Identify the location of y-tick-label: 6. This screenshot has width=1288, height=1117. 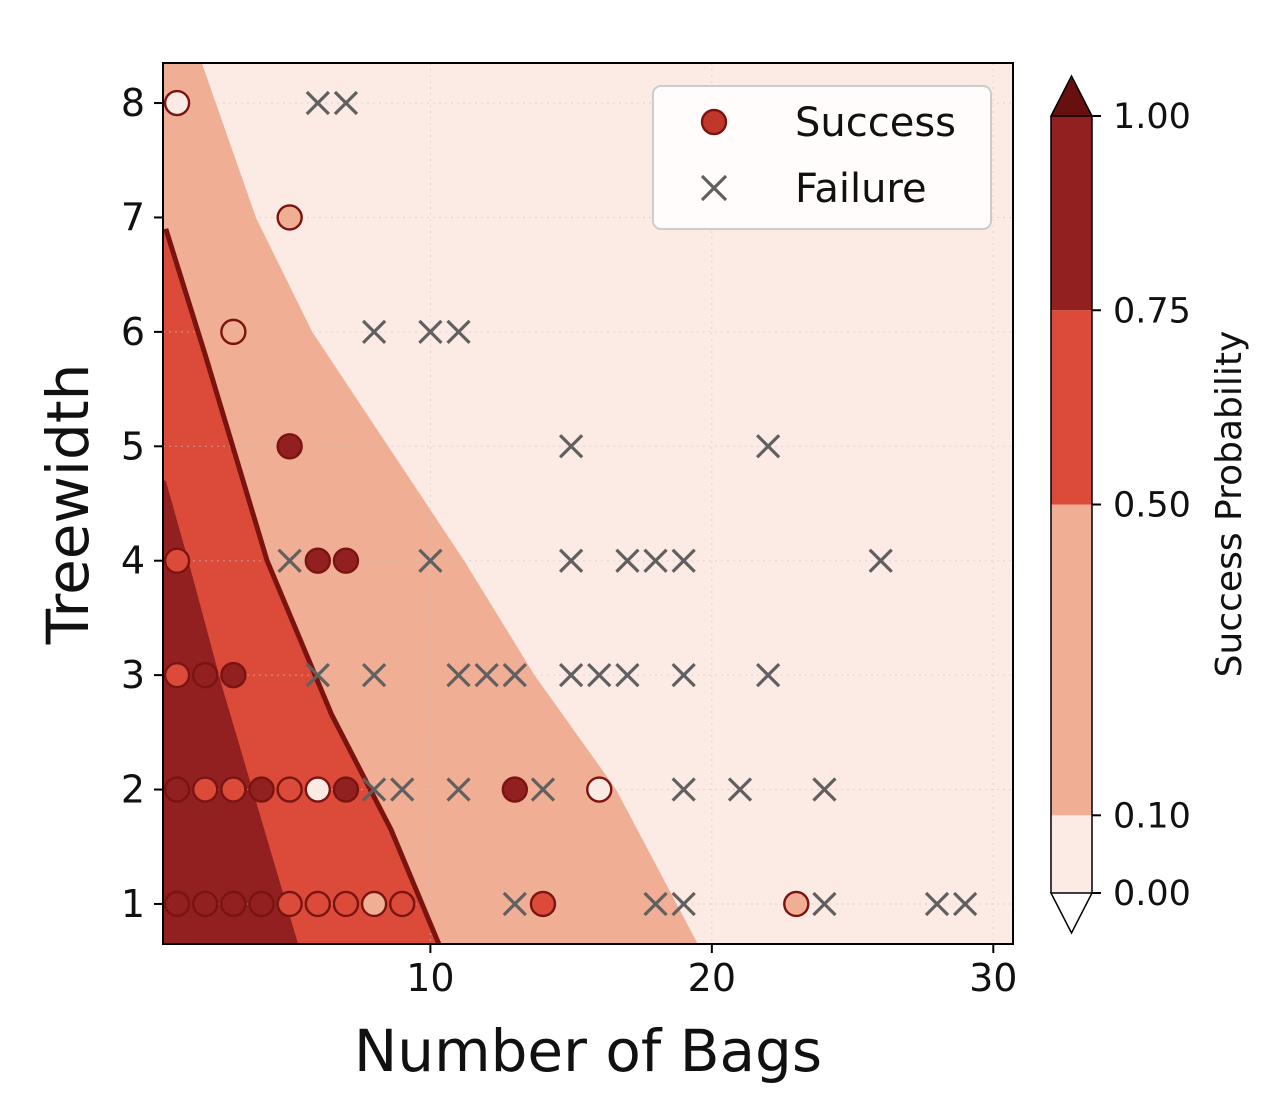
(133, 332).